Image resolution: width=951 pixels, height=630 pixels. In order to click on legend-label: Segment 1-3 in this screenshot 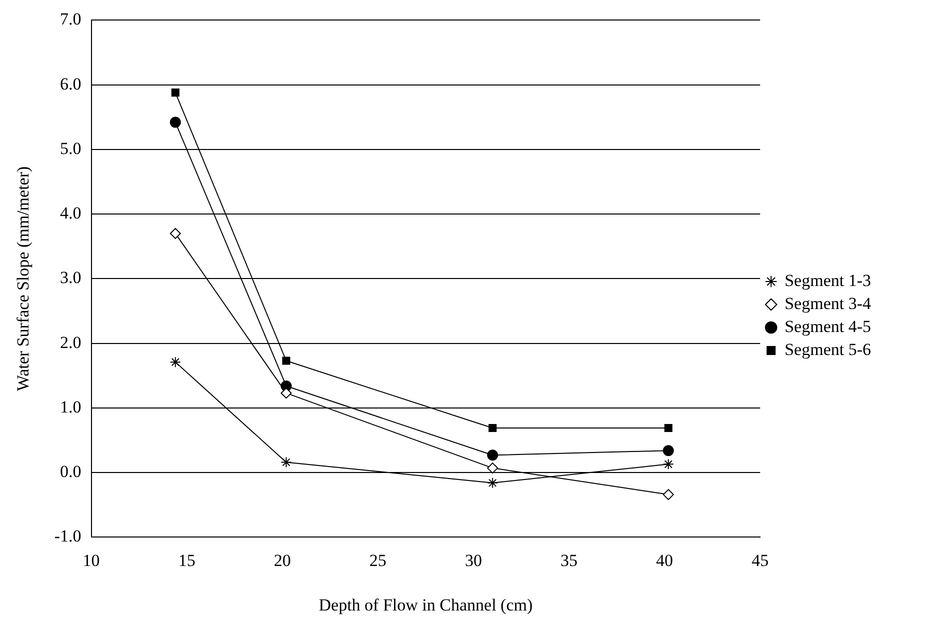, I will do `click(828, 280)`.